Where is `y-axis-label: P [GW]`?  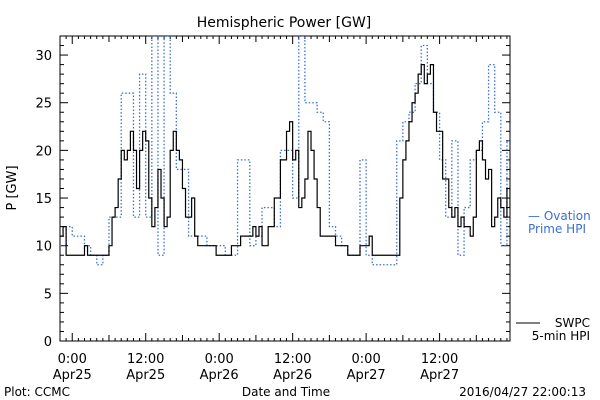
y-axis-label: P [GW] is located at coordinates (12, 187).